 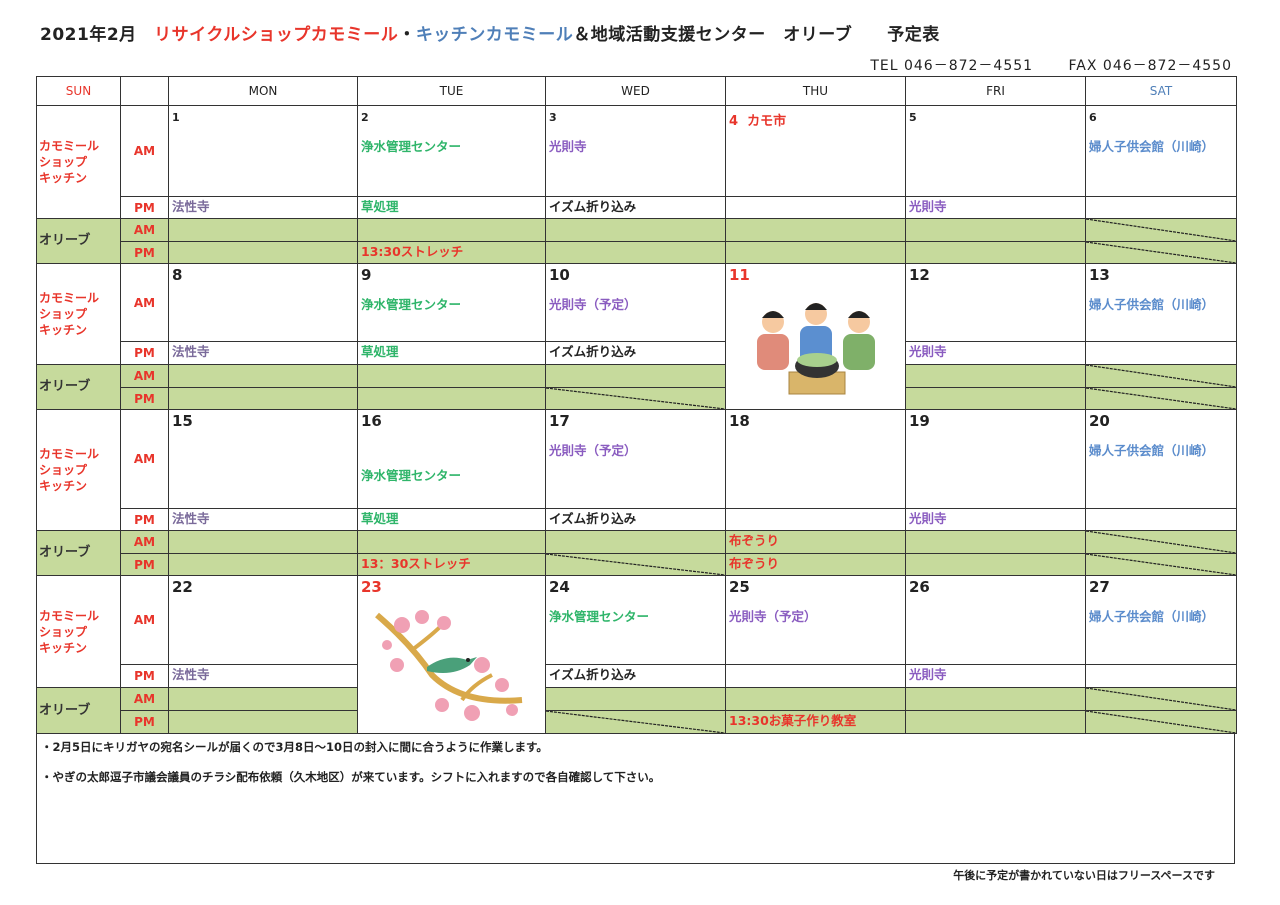 What do you see at coordinates (995, 459) in the screenshot?
I see `day-cell-19: 19` at bounding box center [995, 459].